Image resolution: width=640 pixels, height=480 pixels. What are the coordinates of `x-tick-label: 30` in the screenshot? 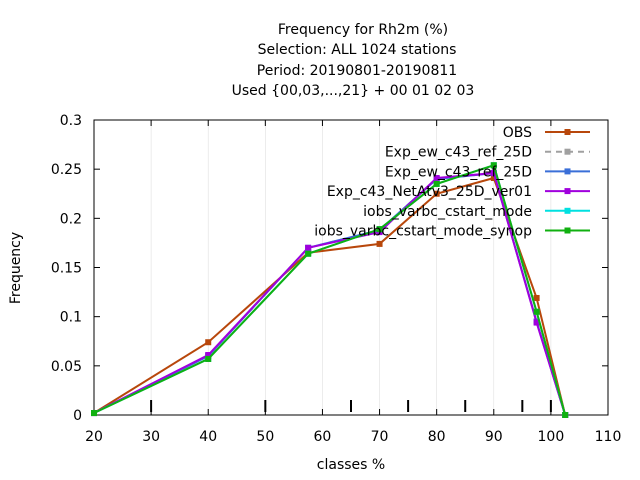 It's located at (151, 437).